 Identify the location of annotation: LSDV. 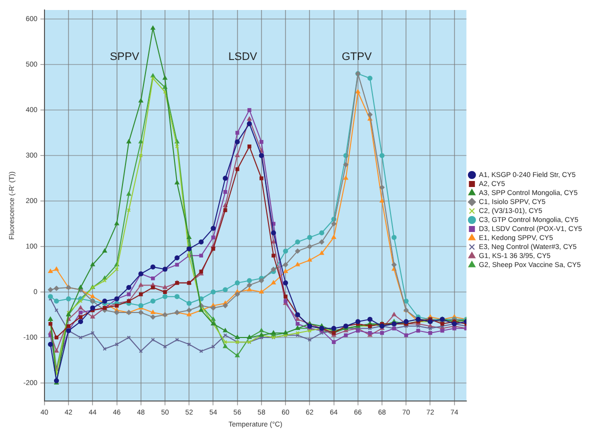
(243, 56).